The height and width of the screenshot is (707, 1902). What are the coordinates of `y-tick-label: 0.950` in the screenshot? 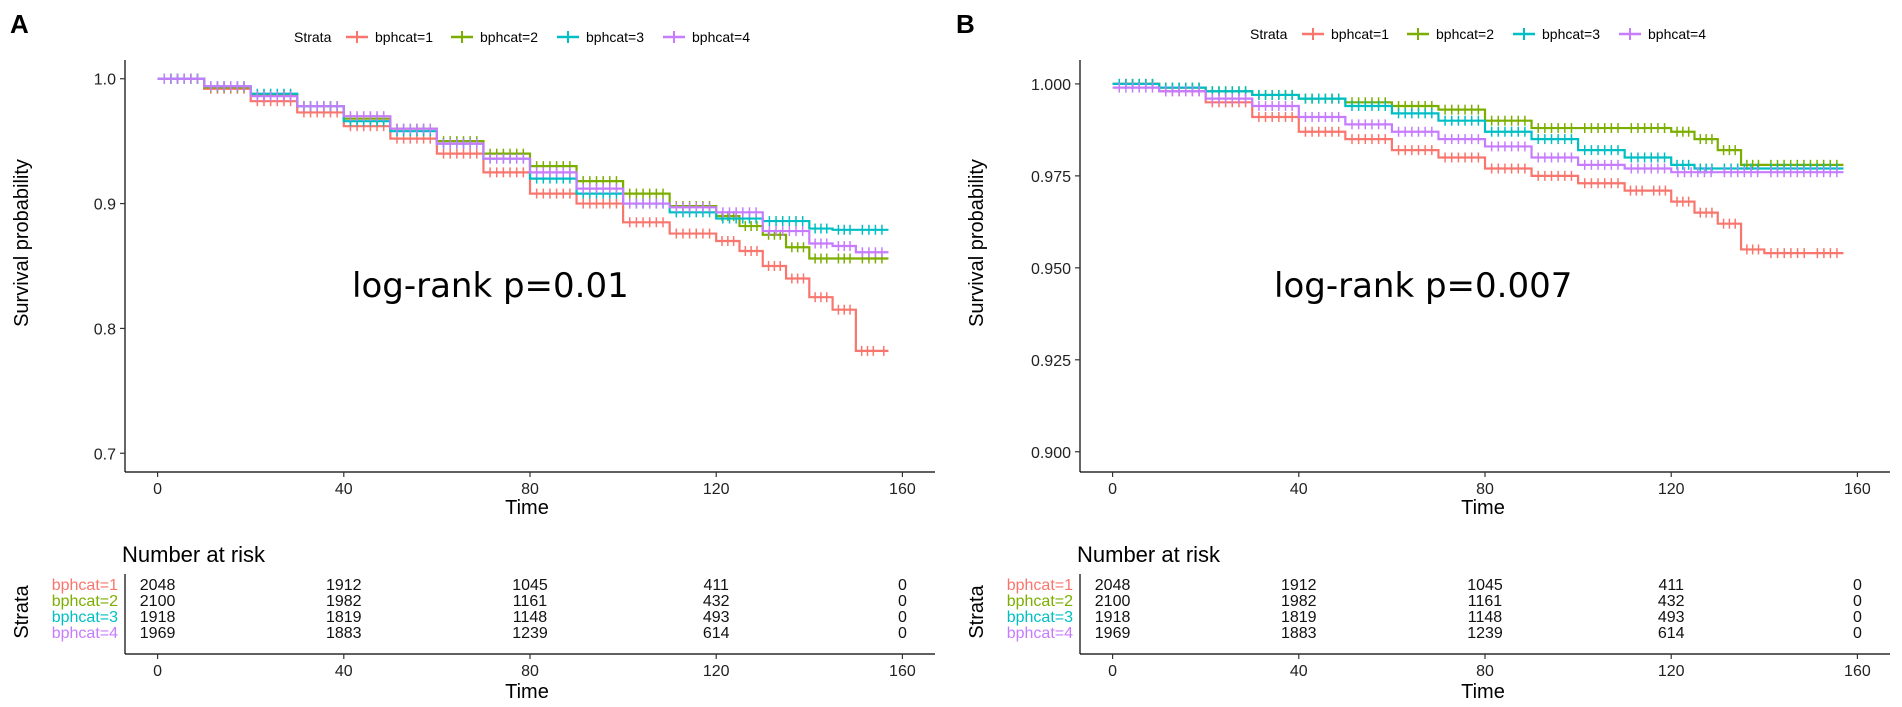 It's located at (1051, 269).